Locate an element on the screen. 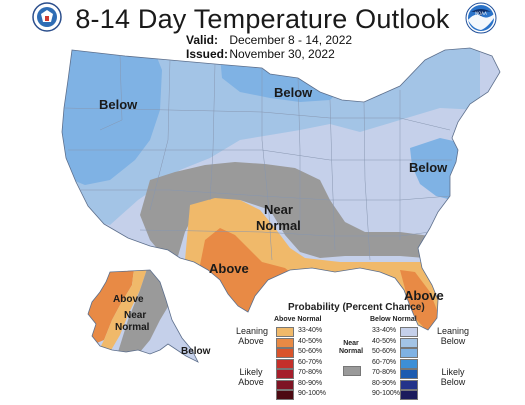  label-below-east: Below is located at coordinates (428, 167).